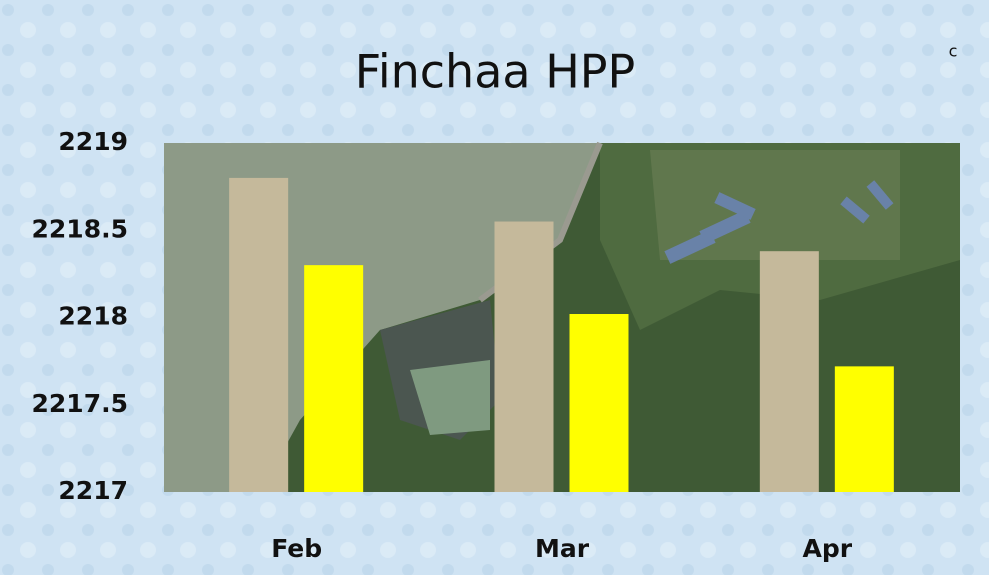  I want to click on x-tick-label: Feb, so click(296, 548).